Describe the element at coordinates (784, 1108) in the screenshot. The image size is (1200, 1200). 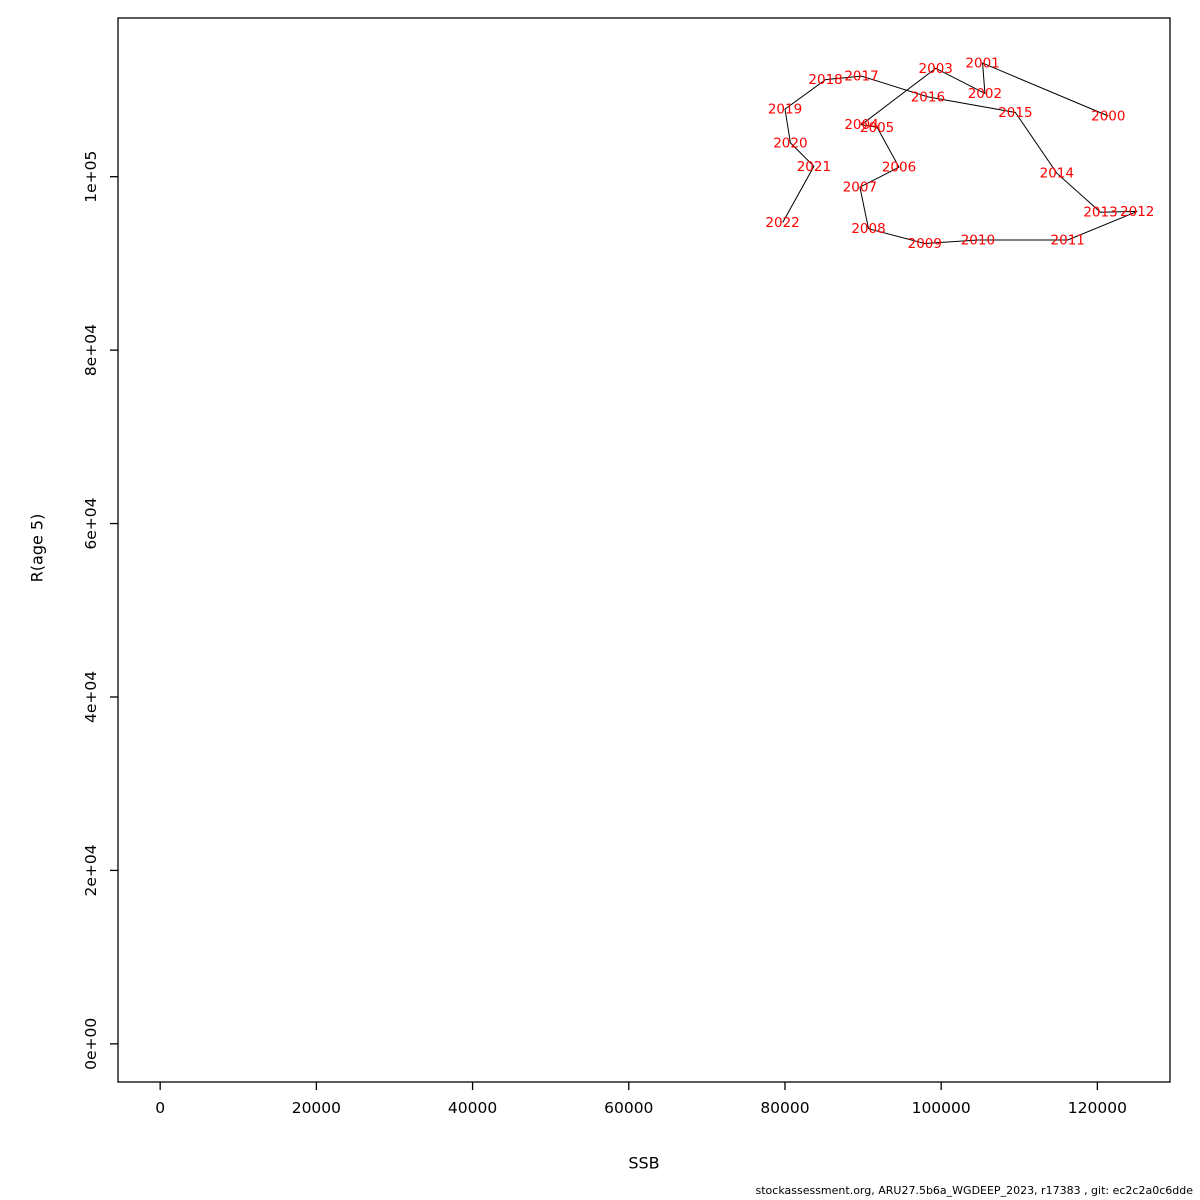
I see `x-tick-label: 80000` at that location.